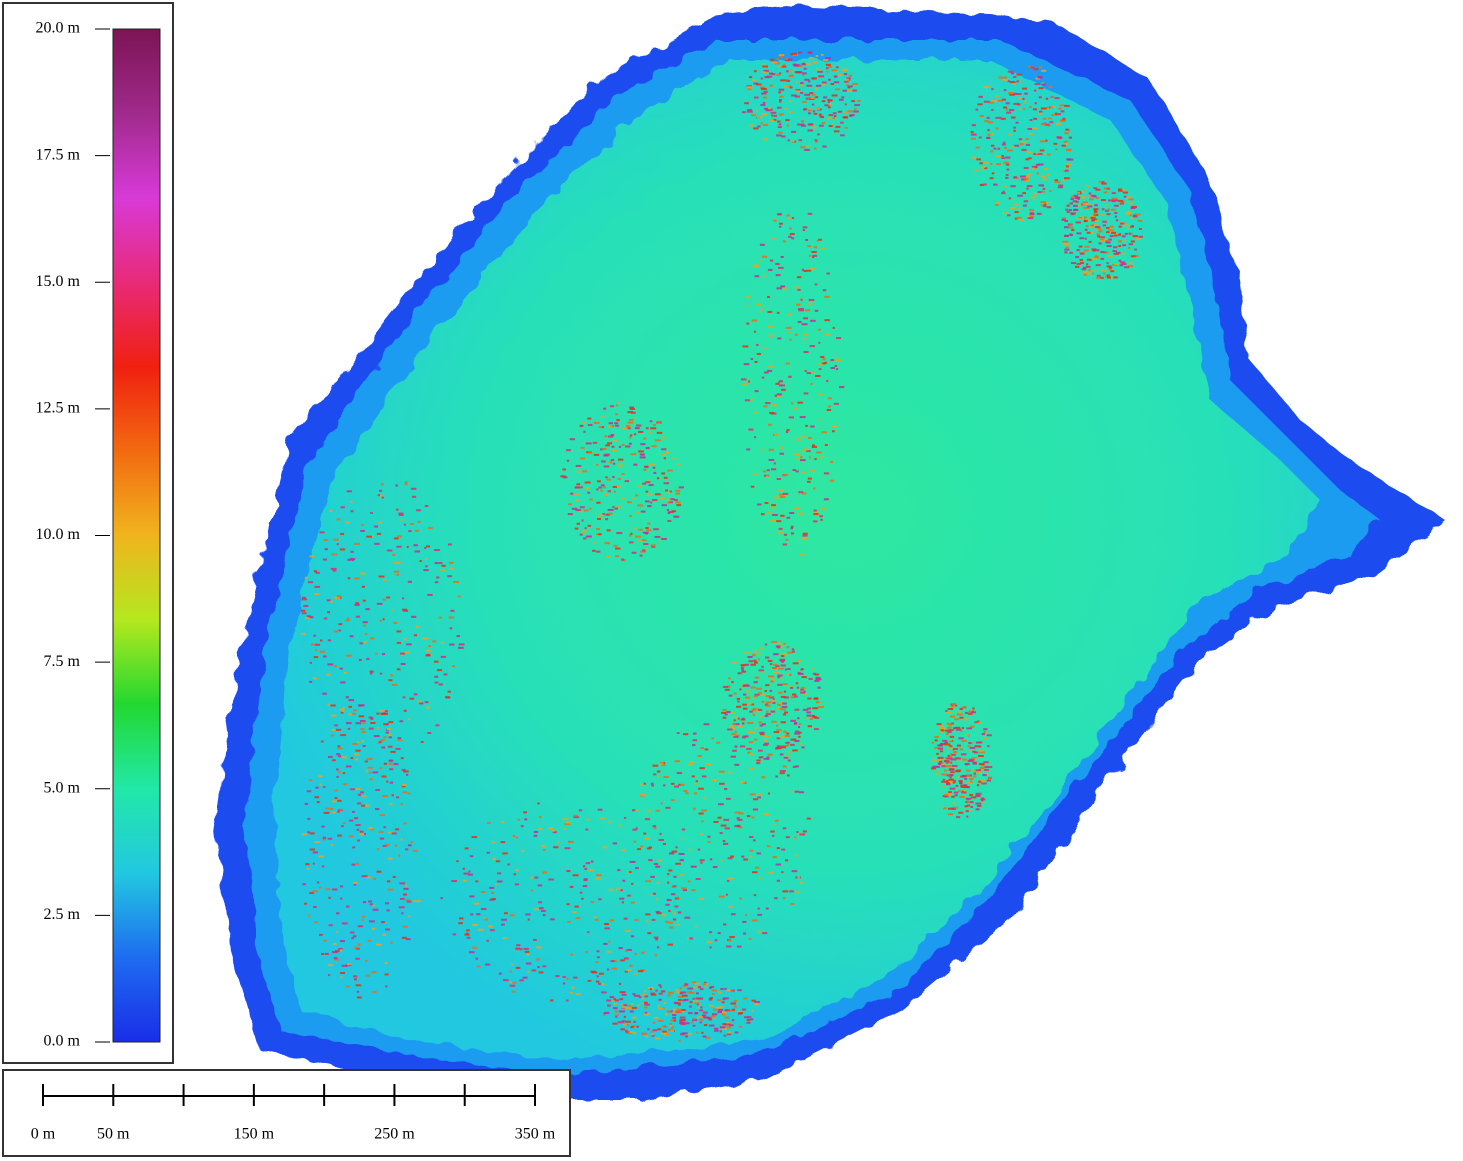  Describe the element at coordinates (535, 1134) in the screenshot. I see `scale-label: 350 m` at that location.